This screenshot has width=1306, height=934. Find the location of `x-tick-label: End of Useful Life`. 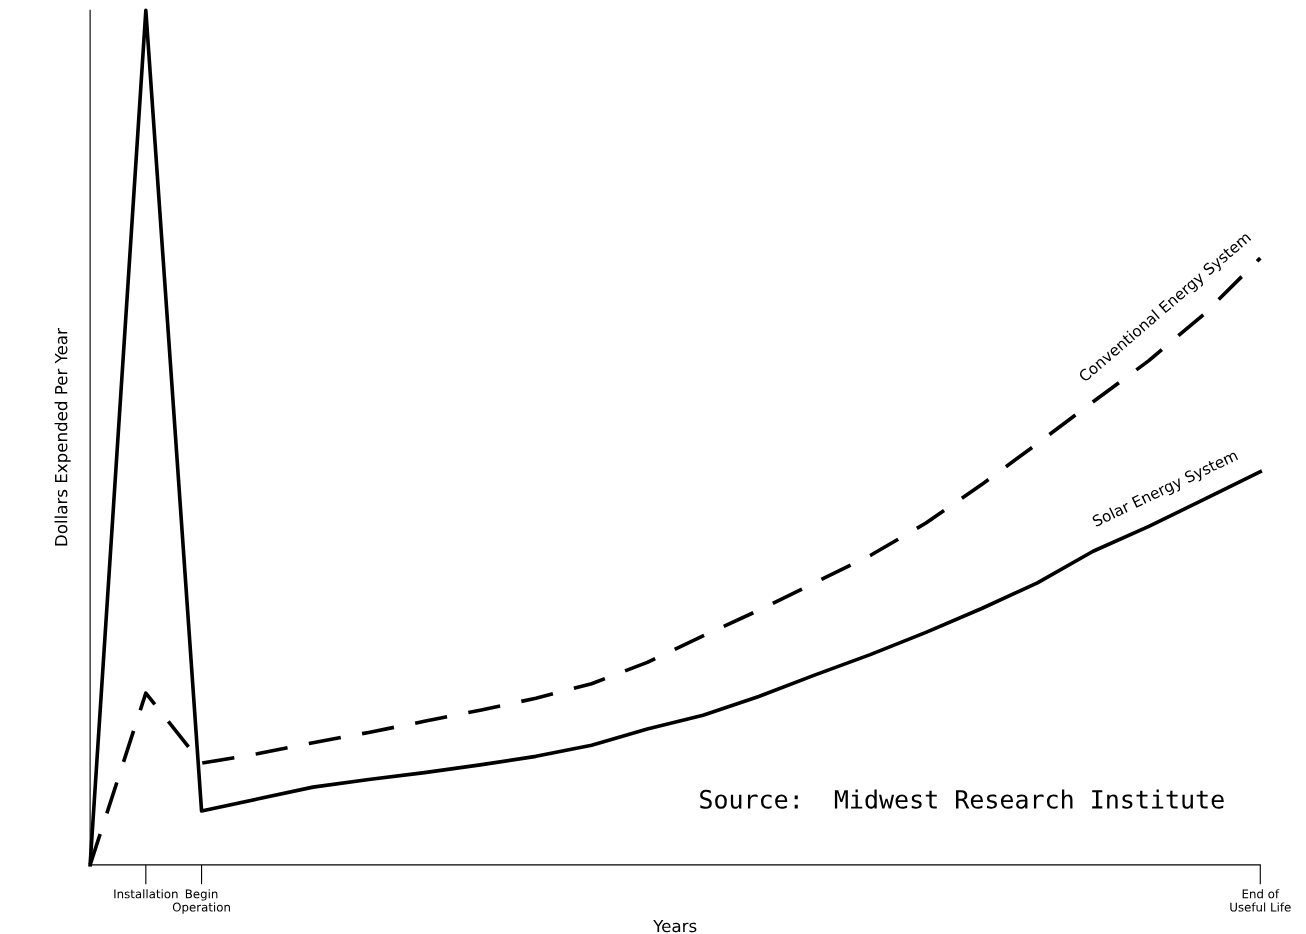

x-tick-label: End of Useful Life is located at coordinates (1260, 900).